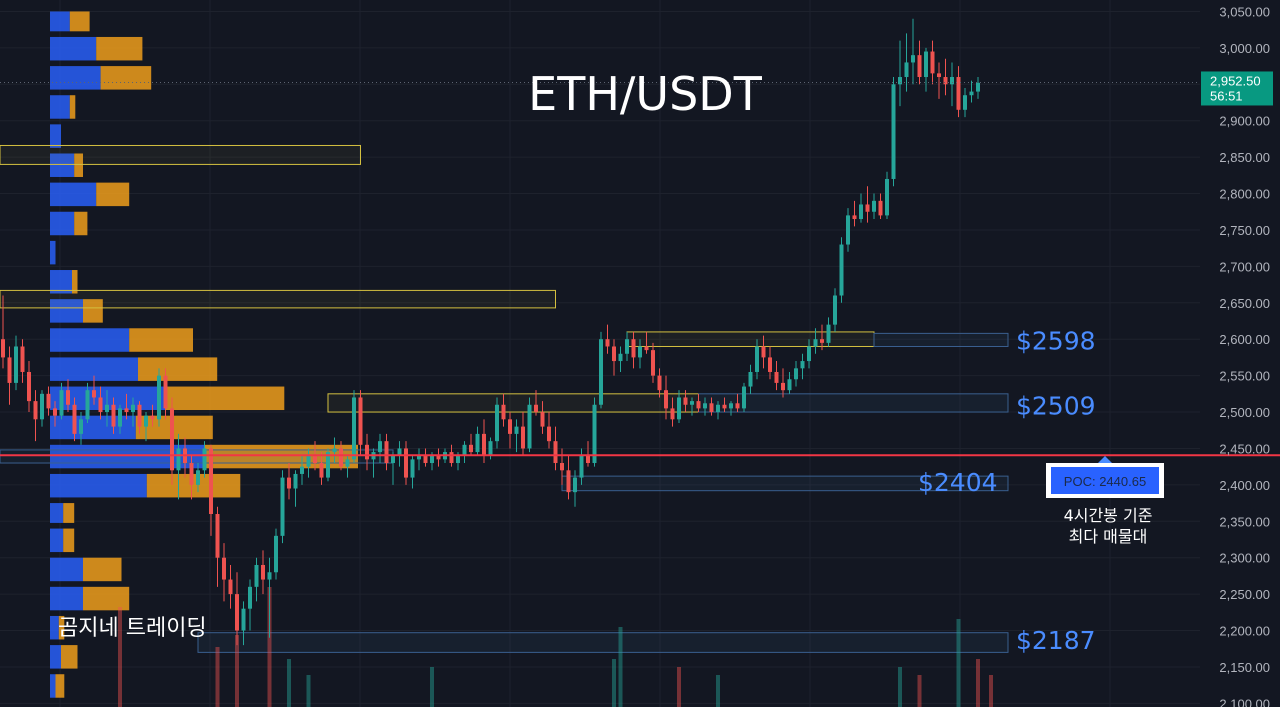 This screenshot has width=1280, height=707. What do you see at coordinates (1235, 80) in the screenshot?
I see `current-price-label: 2,952.50` at bounding box center [1235, 80].